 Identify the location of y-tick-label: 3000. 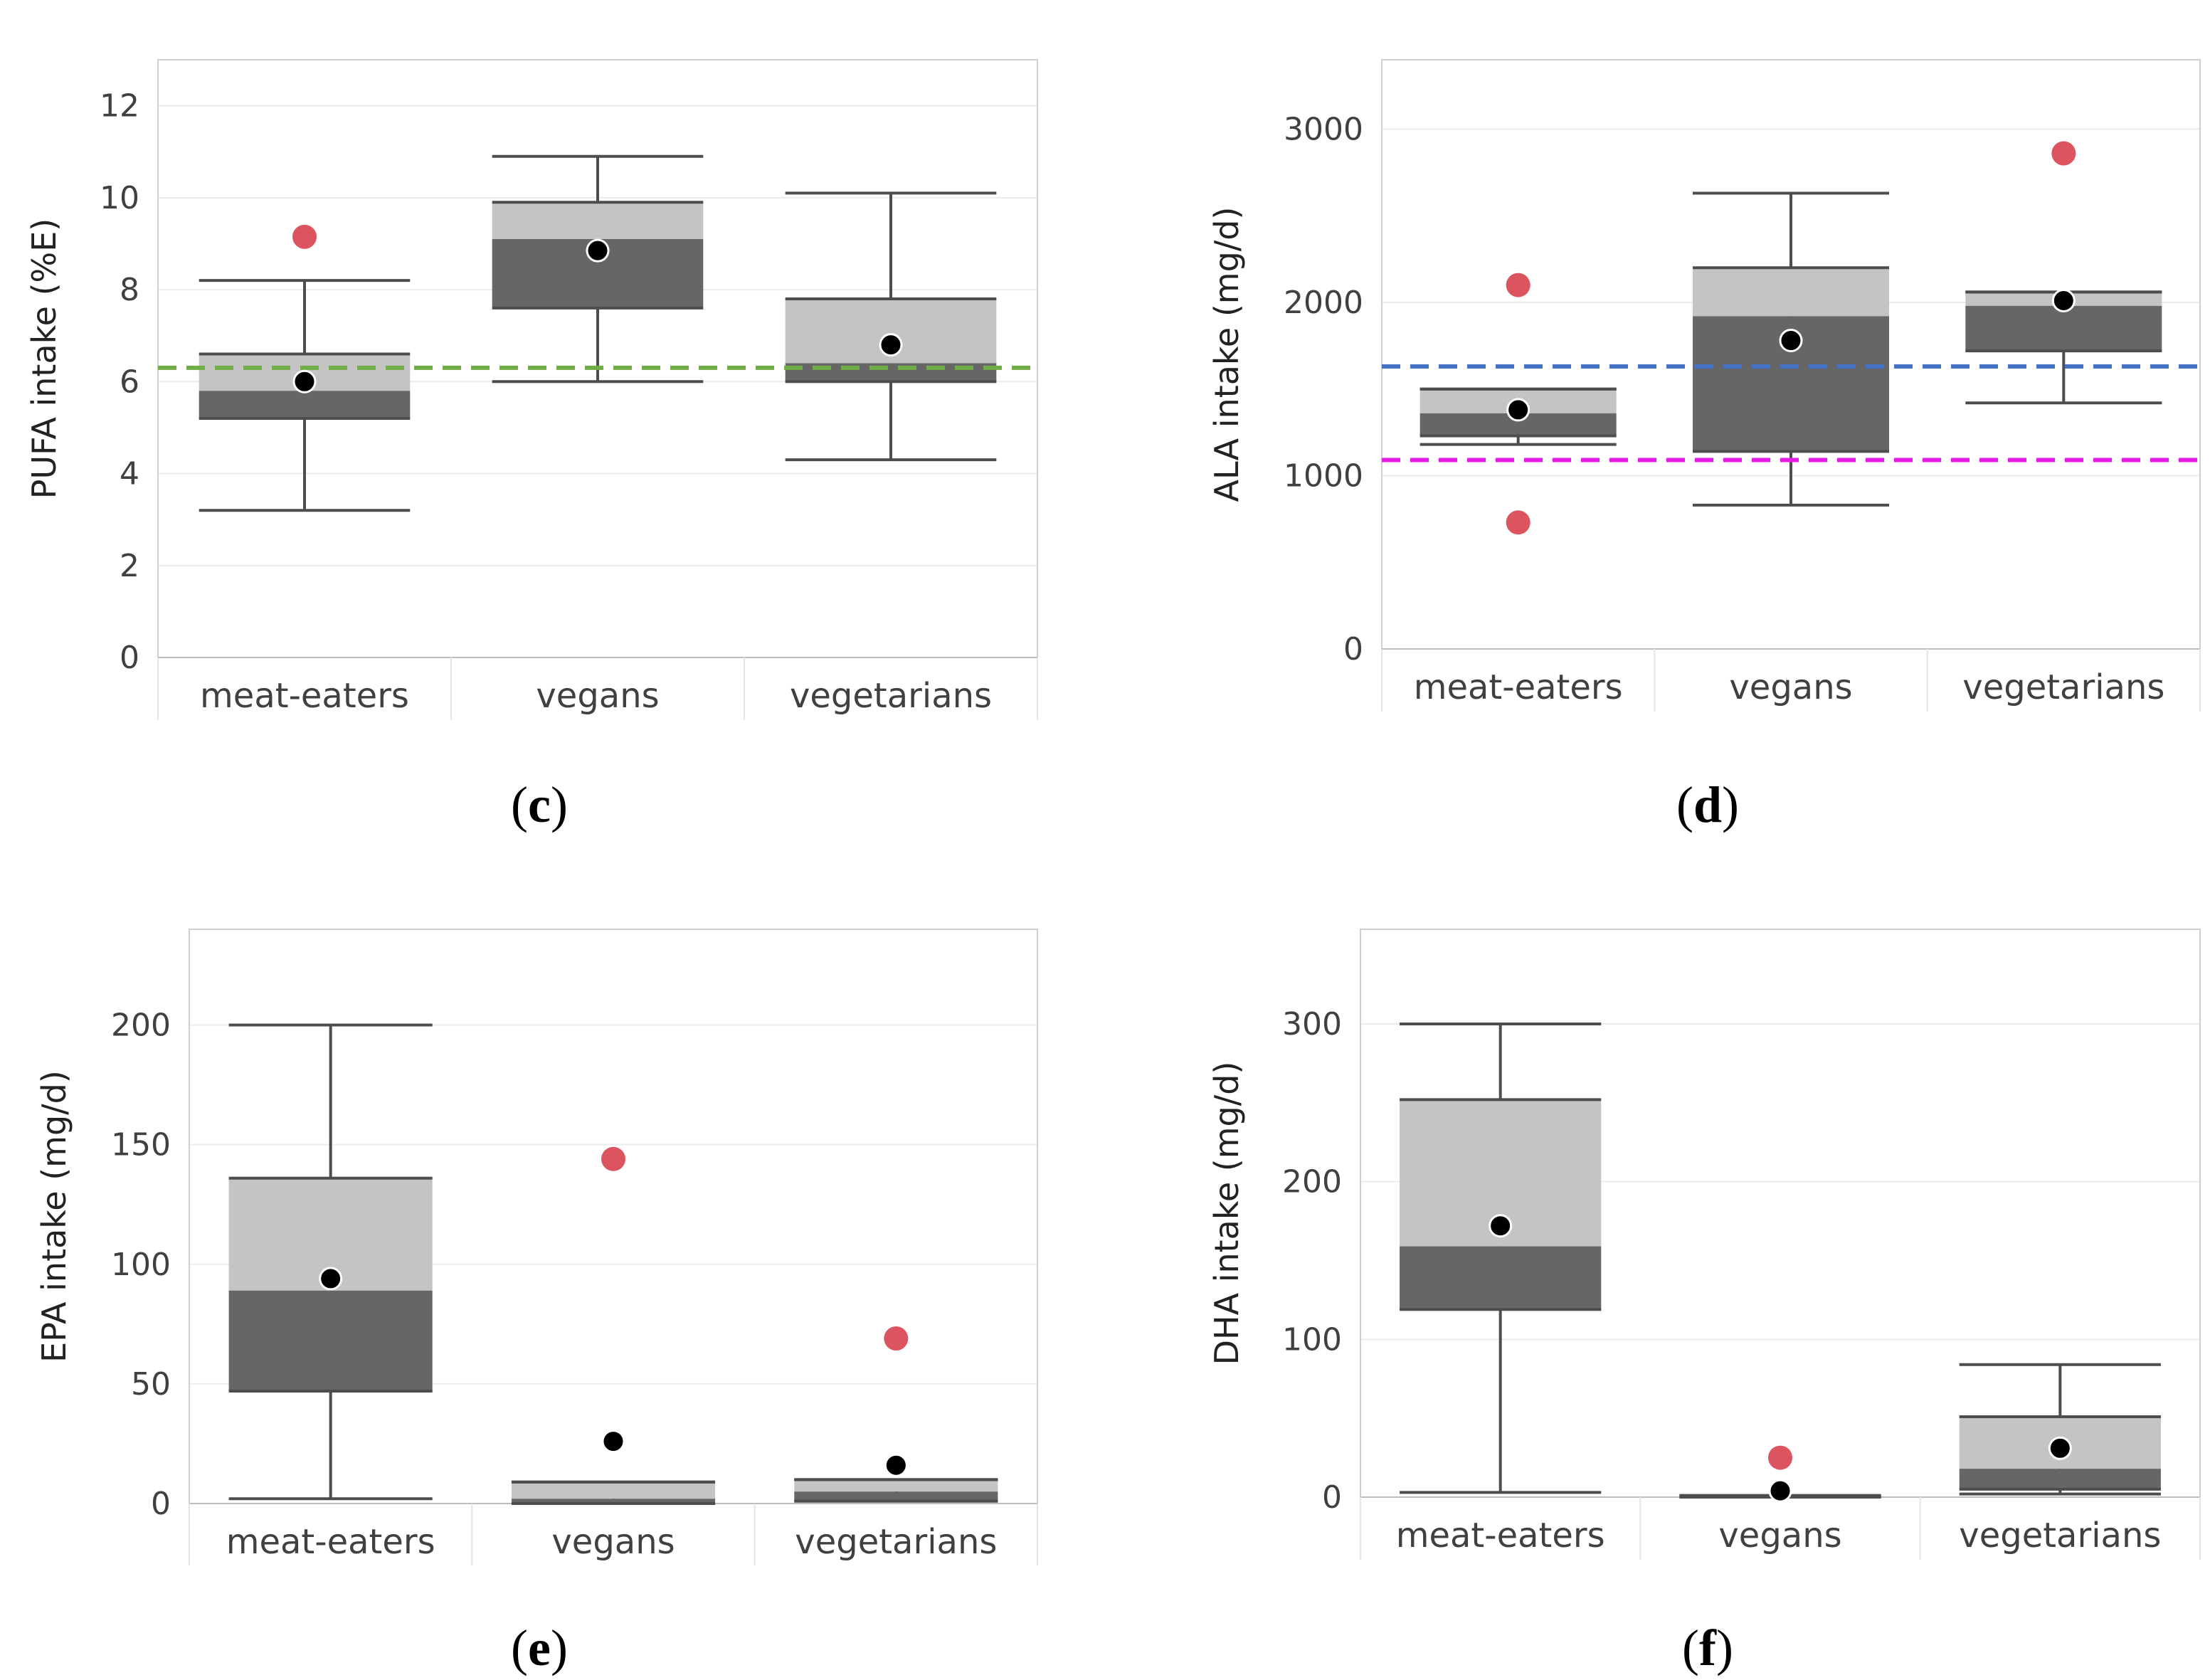
(1323, 129).